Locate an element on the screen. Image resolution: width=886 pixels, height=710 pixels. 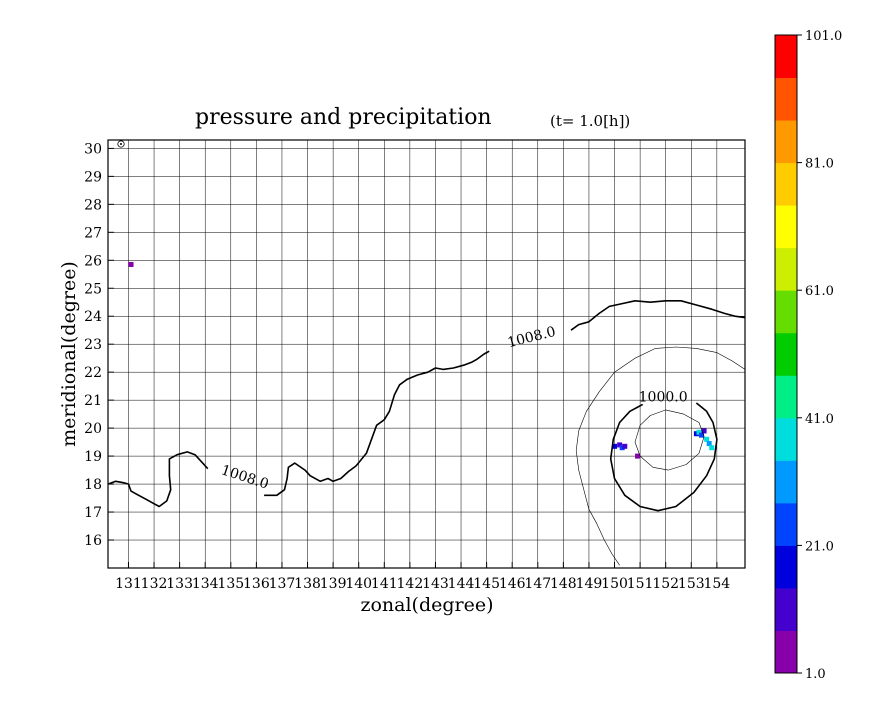
y-axis-ticks: 16 17 18 19 20 21 22 23 24 25 26 27 28 29 30 is located at coordinates (99, 345).